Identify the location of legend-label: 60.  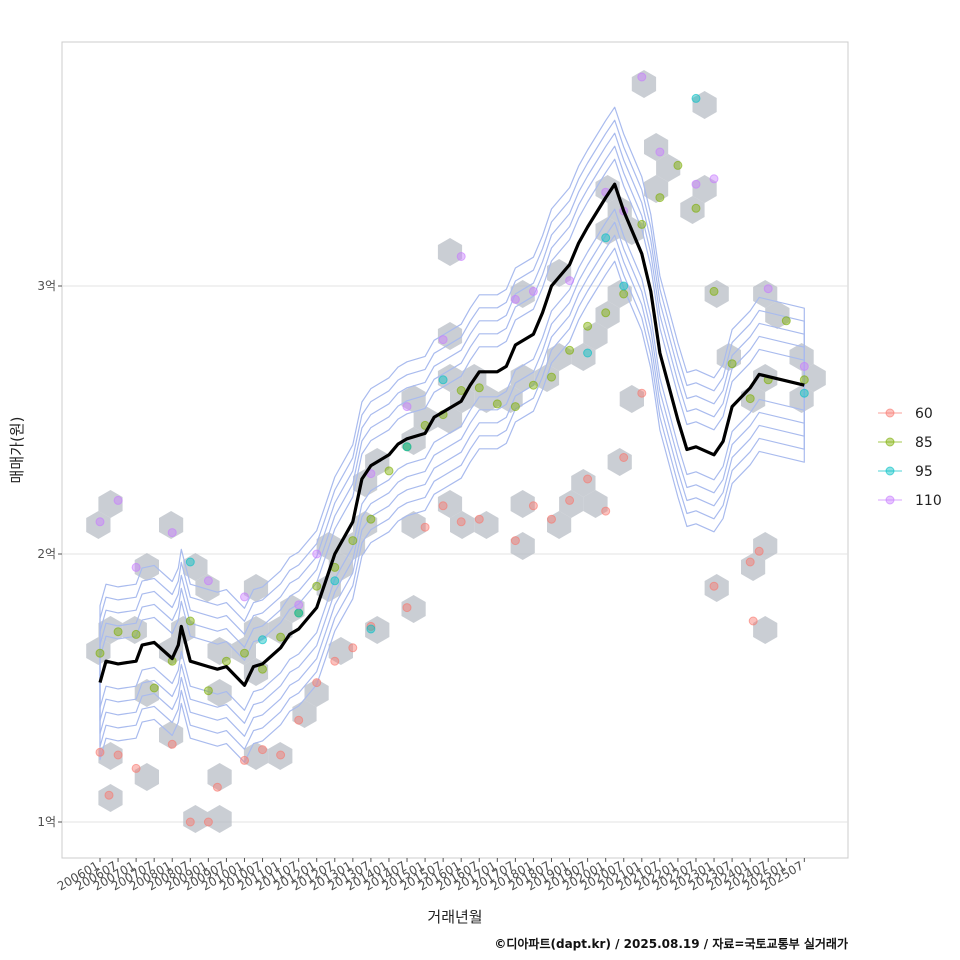
(924, 414).